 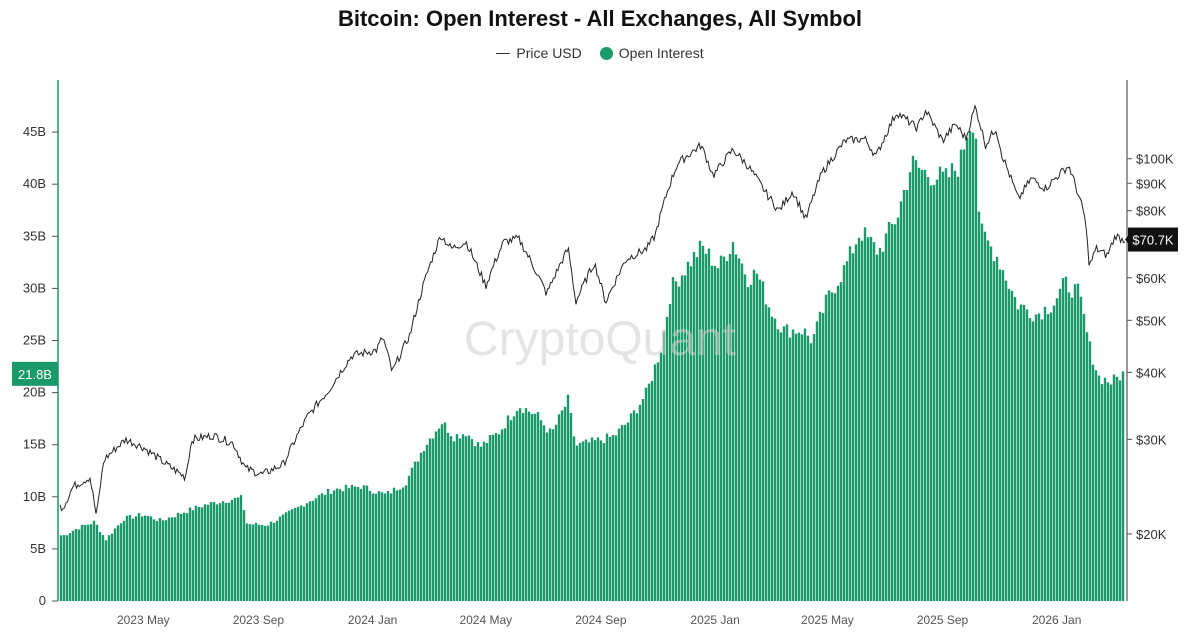 What do you see at coordinates (35, 373) in the screenshot?
I see `open-interest-badge-bg` at bounding box center [35, 373].